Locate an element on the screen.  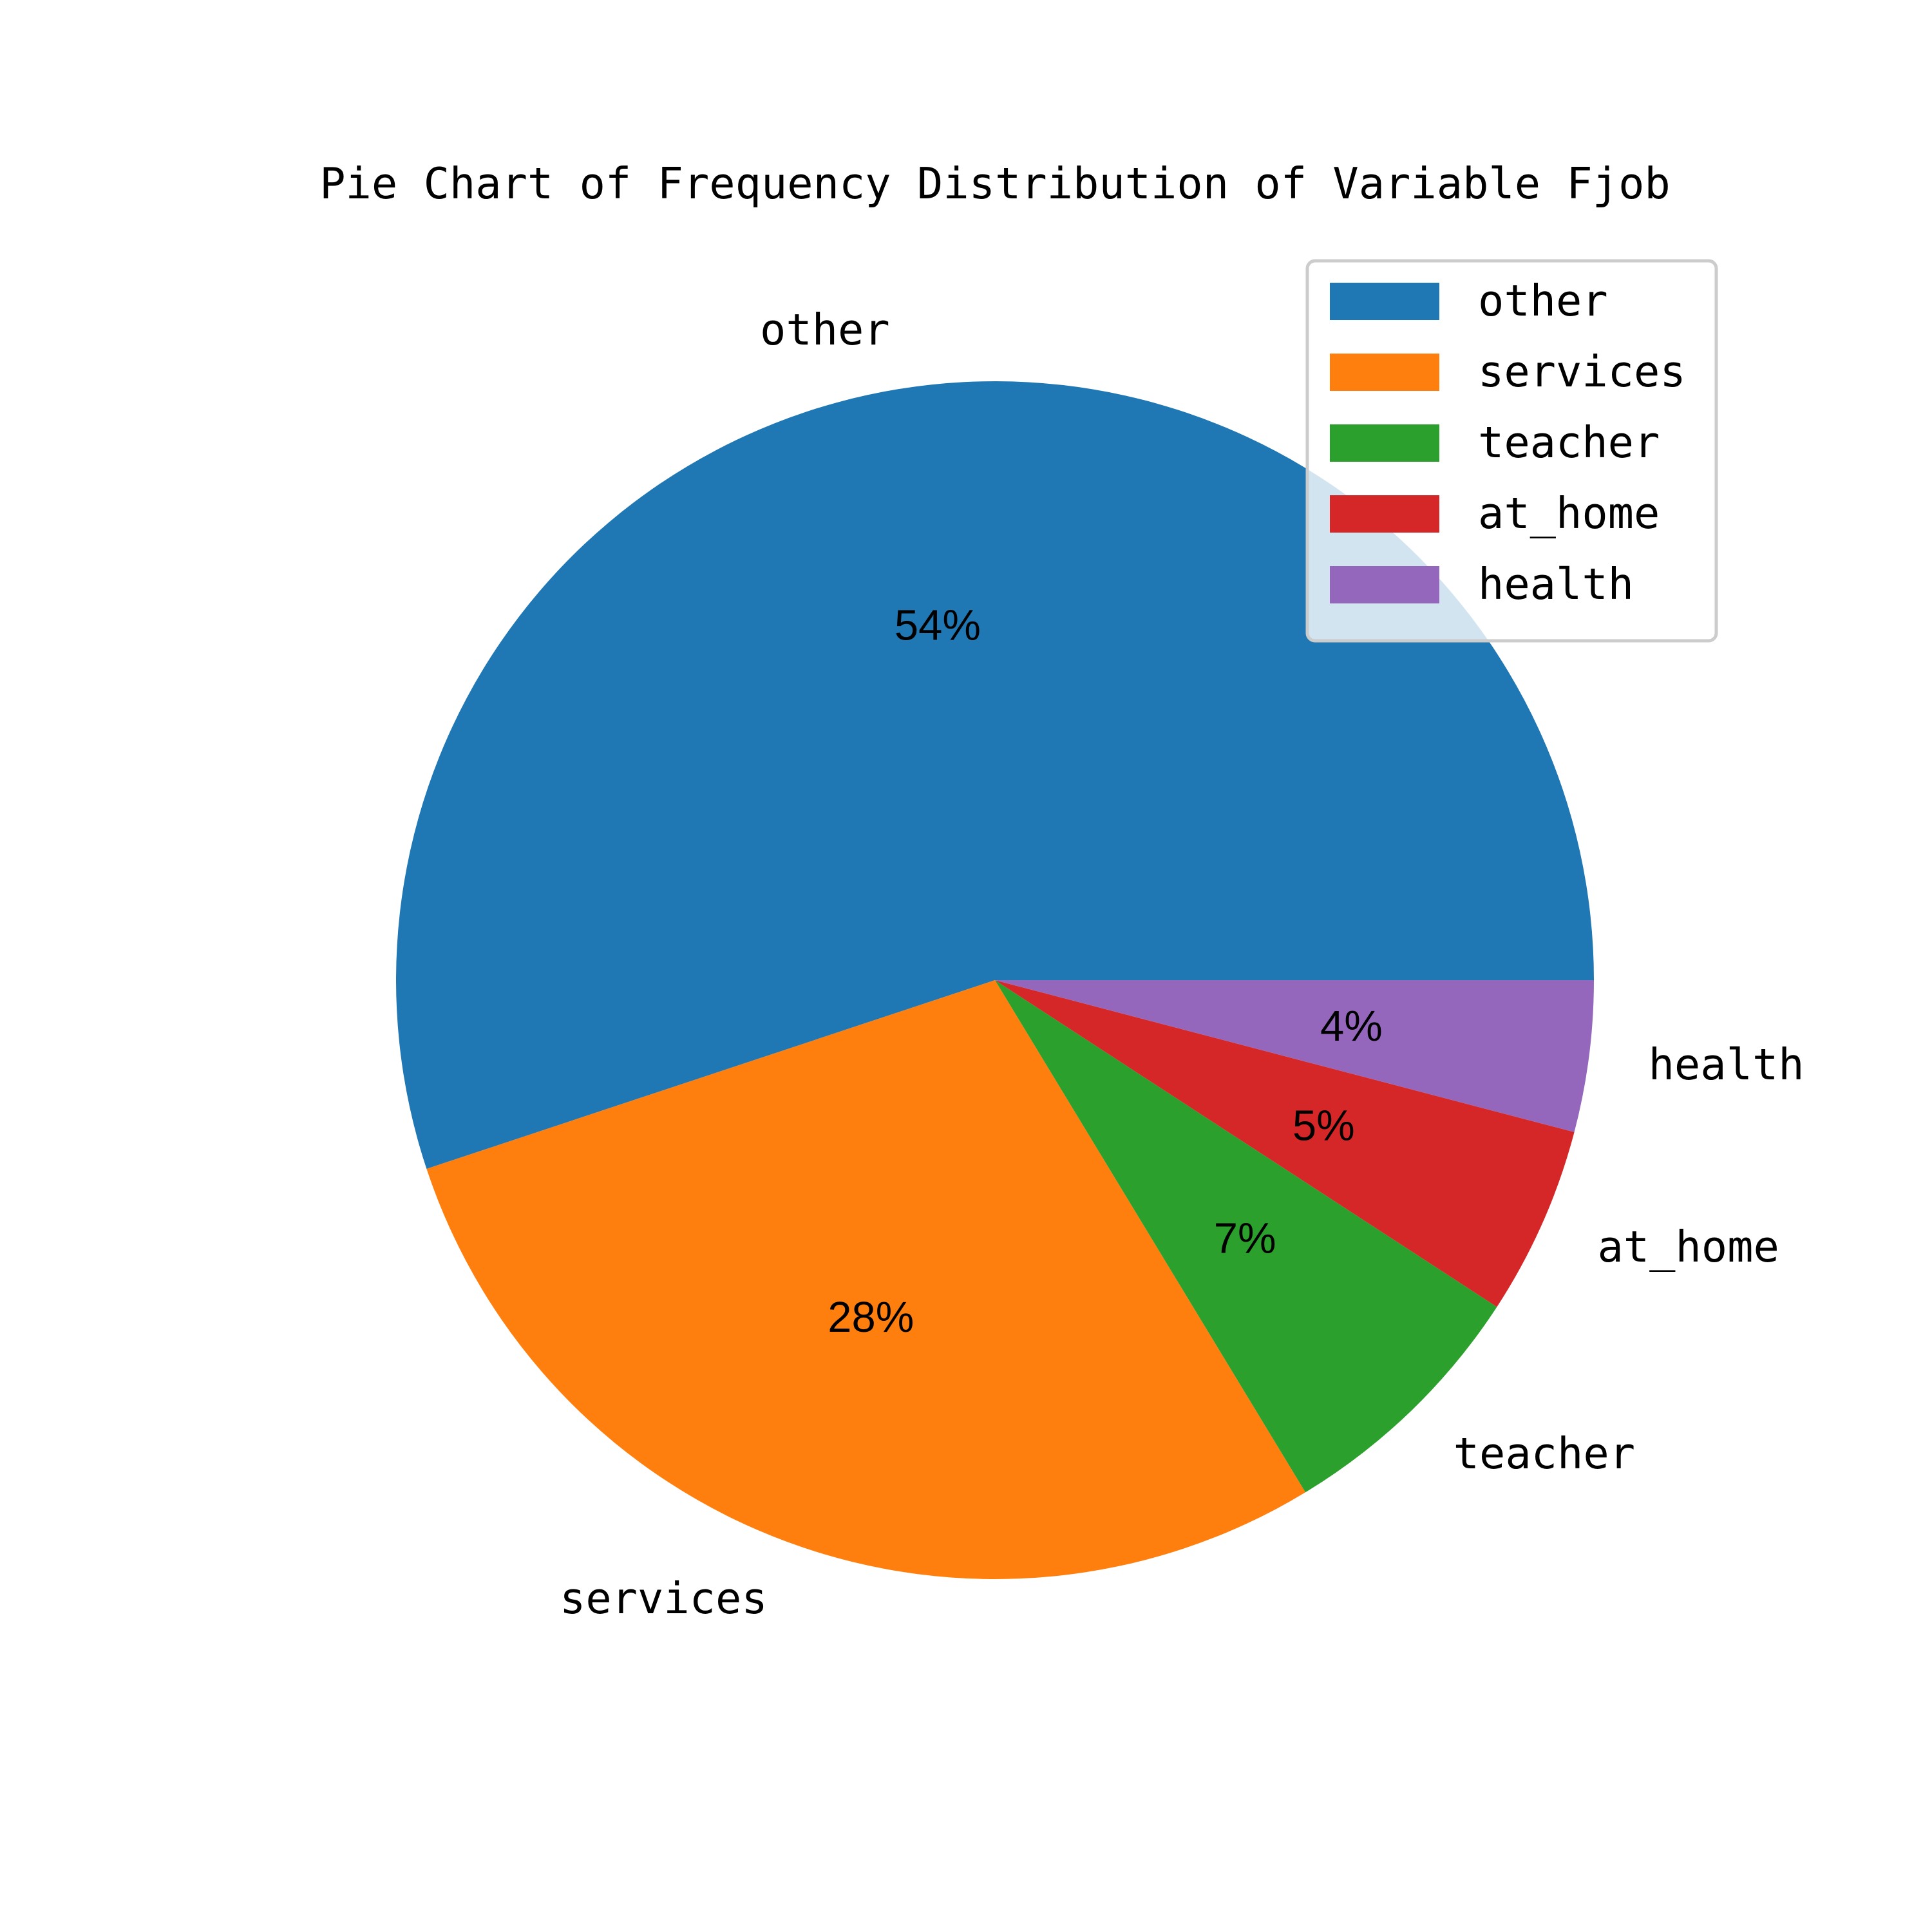
pie-slice-teacher is located at coordinates (1246, 1236).